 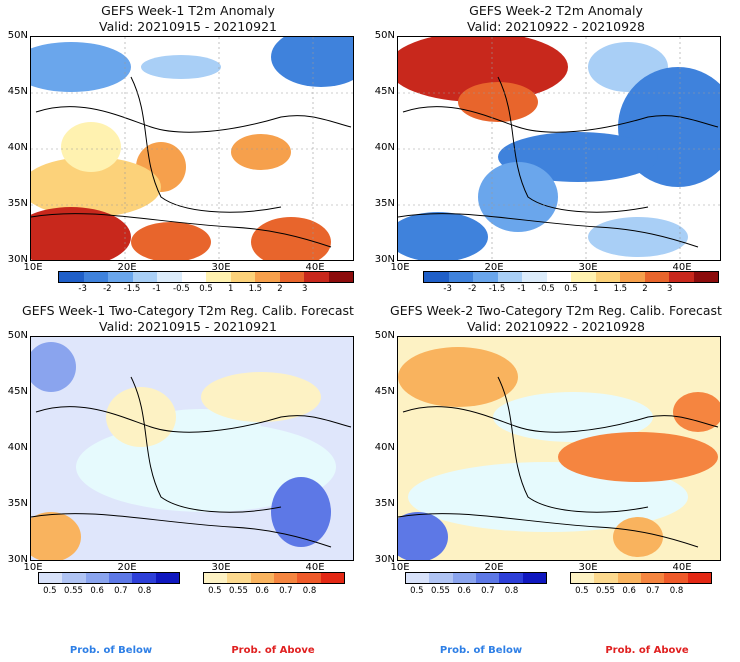 I want to click on colorbar-tick-label: -1.5, so click(x=132, y=289).